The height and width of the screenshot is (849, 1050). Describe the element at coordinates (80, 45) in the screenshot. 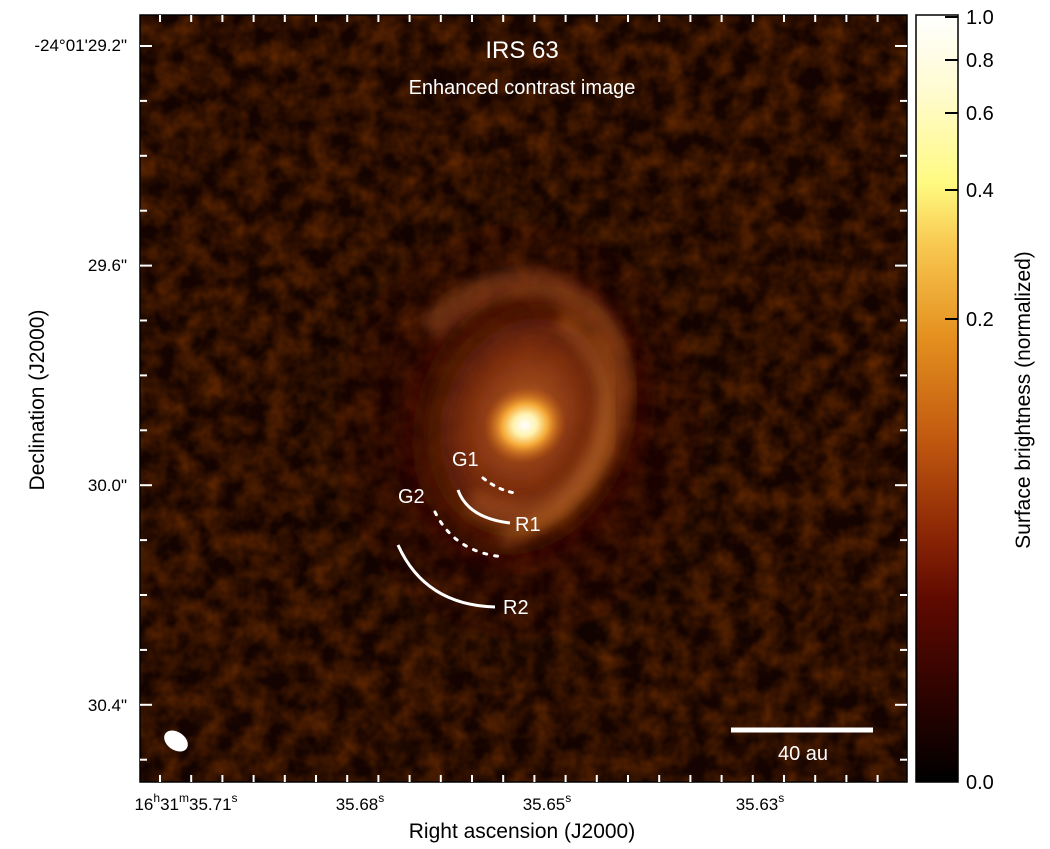

I see `y-tick-label: -24°01'29.2"` at that location.